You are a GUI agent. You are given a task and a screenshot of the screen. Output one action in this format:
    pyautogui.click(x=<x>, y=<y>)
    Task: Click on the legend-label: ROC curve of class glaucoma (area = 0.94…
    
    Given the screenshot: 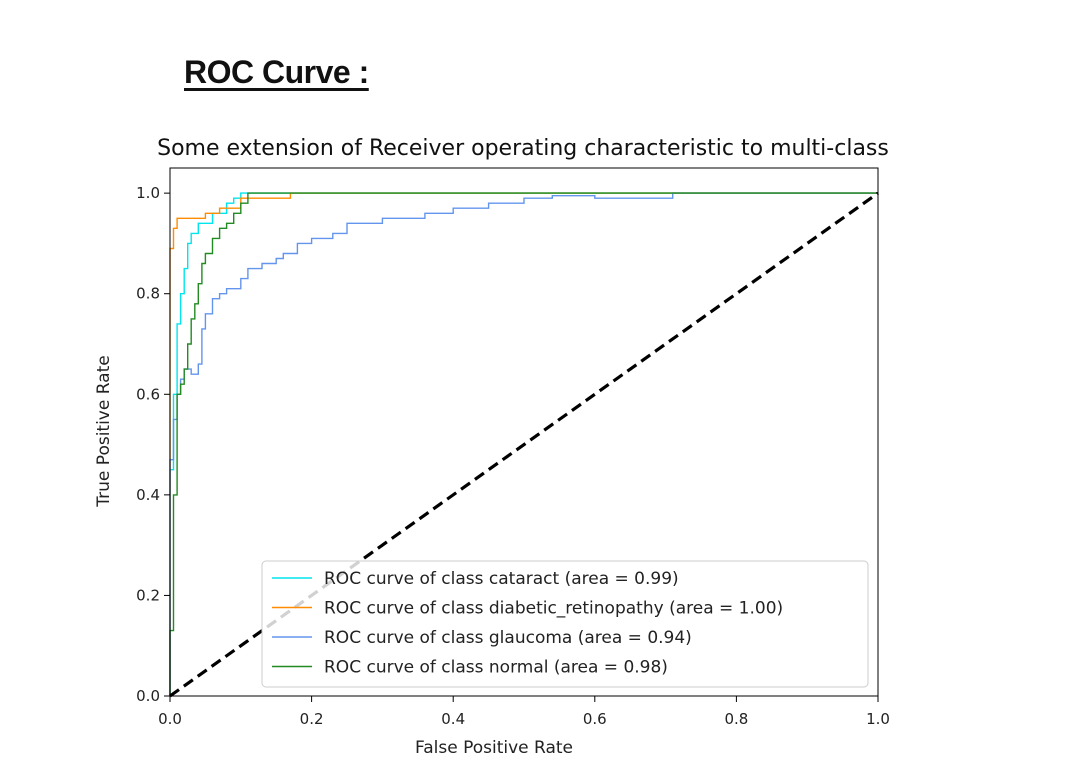 What is the action you would take?
    pyautogui.click(x=508, y=638)
    